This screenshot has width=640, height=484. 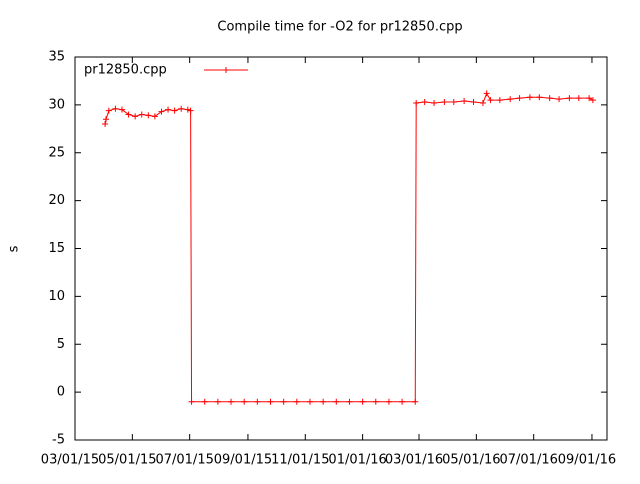 I want to click on x-tick-label: 09/01/15, so click(x=243, y=460).